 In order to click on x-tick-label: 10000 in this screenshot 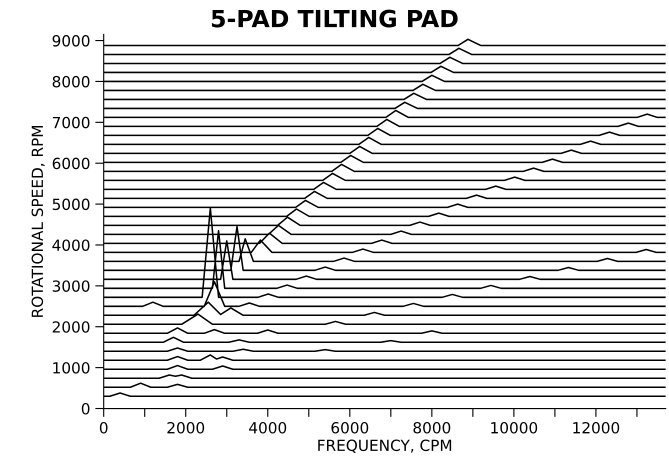, I will do `click(514, 428)`.